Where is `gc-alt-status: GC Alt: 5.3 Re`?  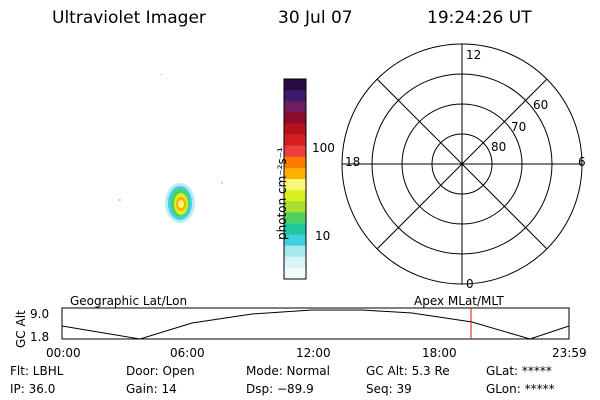
gc-alt-status: GC Alt: 5.3 Re is located at coordinates (408, 371).